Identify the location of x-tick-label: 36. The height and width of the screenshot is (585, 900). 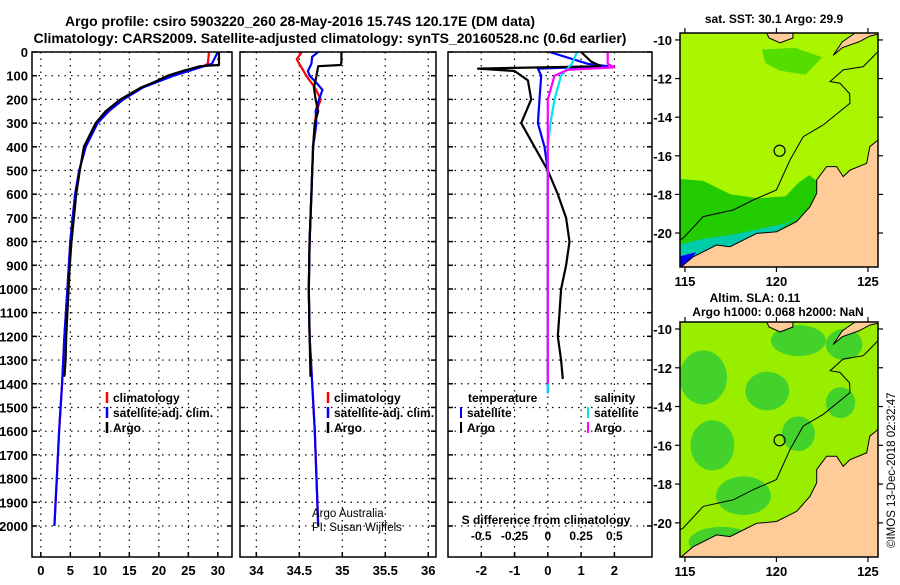
(428, 570).